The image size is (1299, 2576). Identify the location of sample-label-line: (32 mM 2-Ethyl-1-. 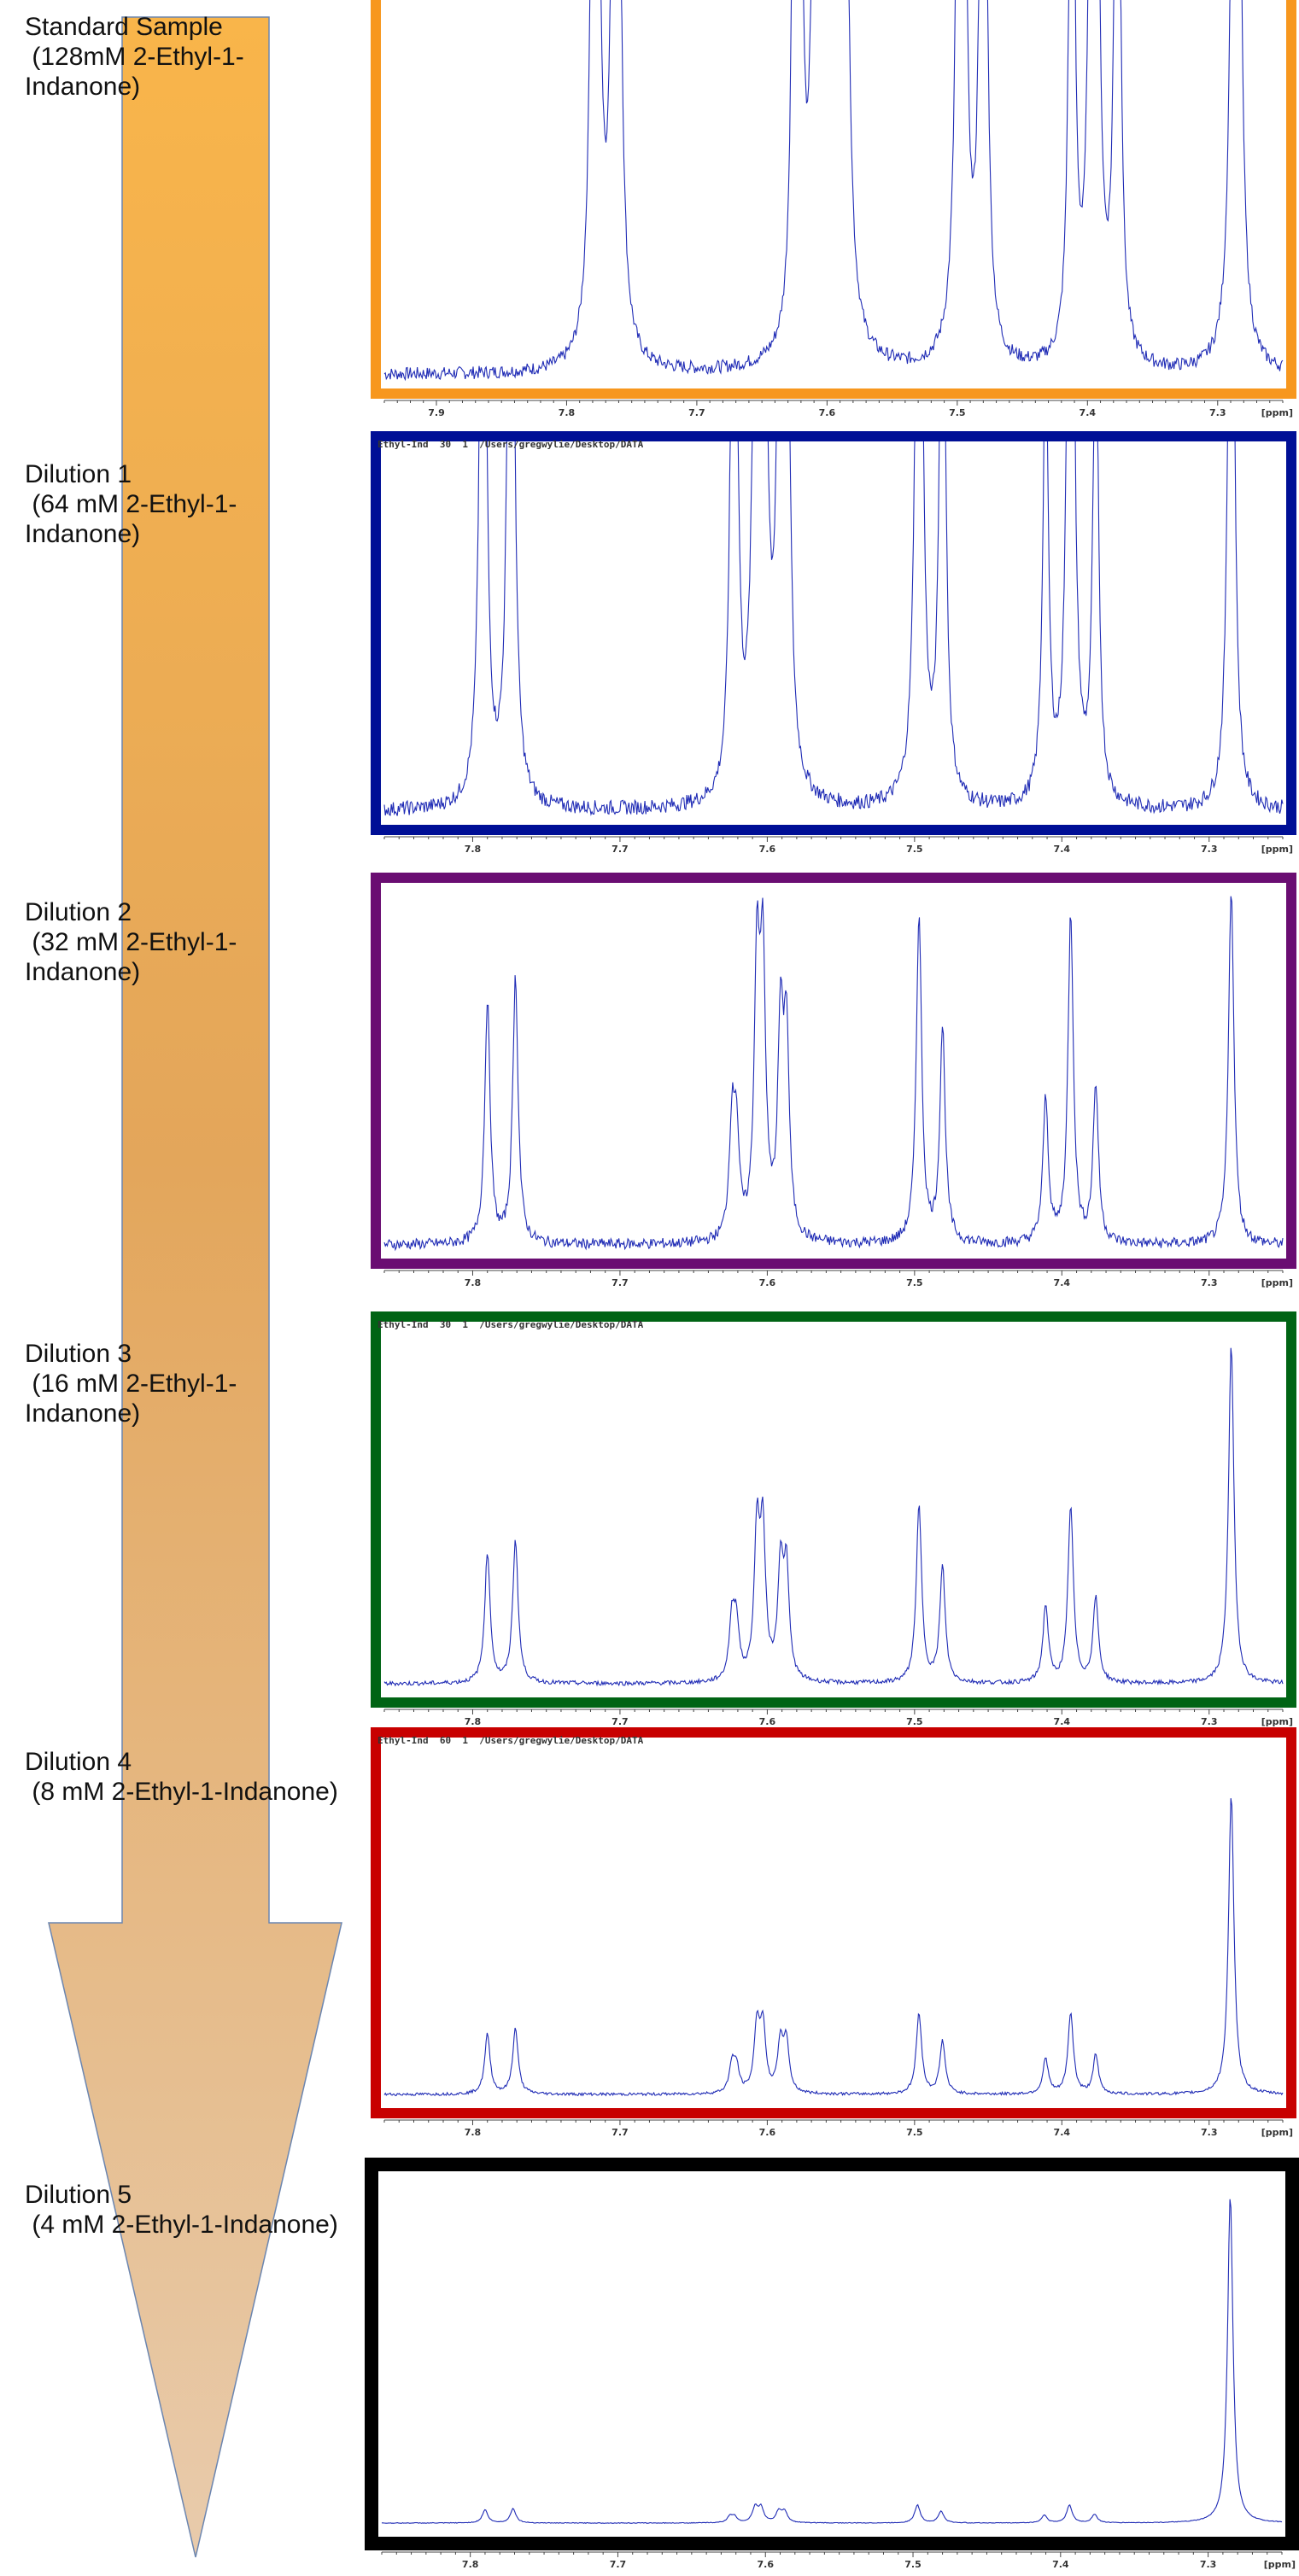
(131, 942).